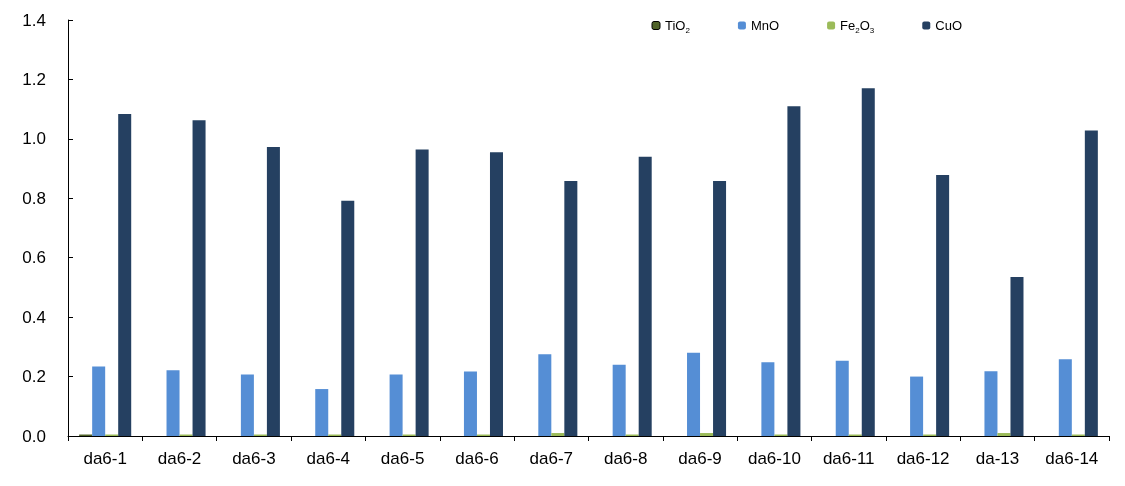 Image resolution: width=1125 pixels, height=486 pixels. I want to click on x-tick-label: da6-10, so click(774, 458).